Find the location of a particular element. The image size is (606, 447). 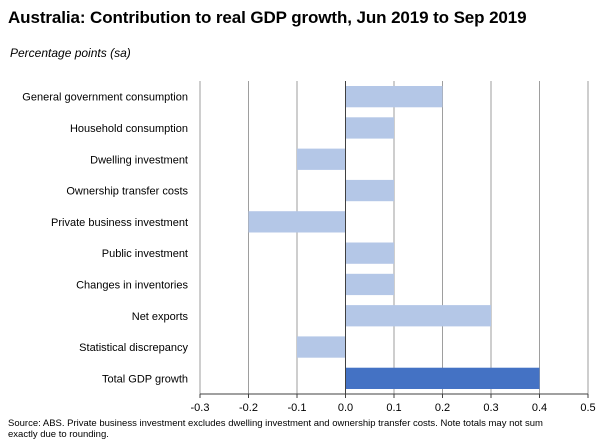

category-label: Ownership transfer costs is located at coordinates (127, 192).